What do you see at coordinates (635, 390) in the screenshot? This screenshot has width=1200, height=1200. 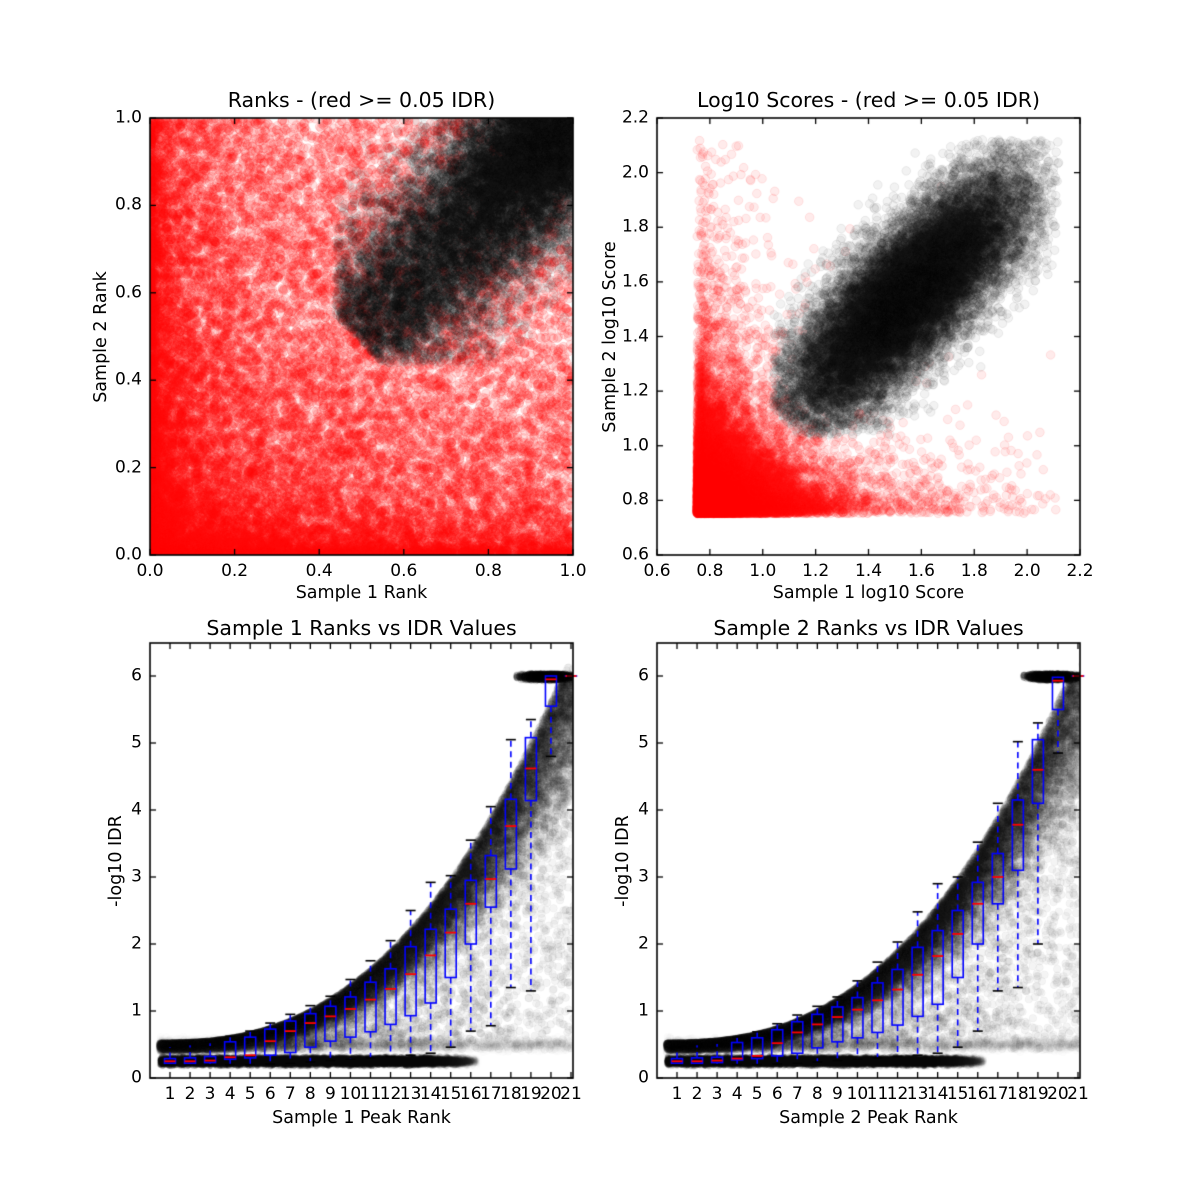 I see `y-tick-label: 1.2` at bounding box center [635, 390].